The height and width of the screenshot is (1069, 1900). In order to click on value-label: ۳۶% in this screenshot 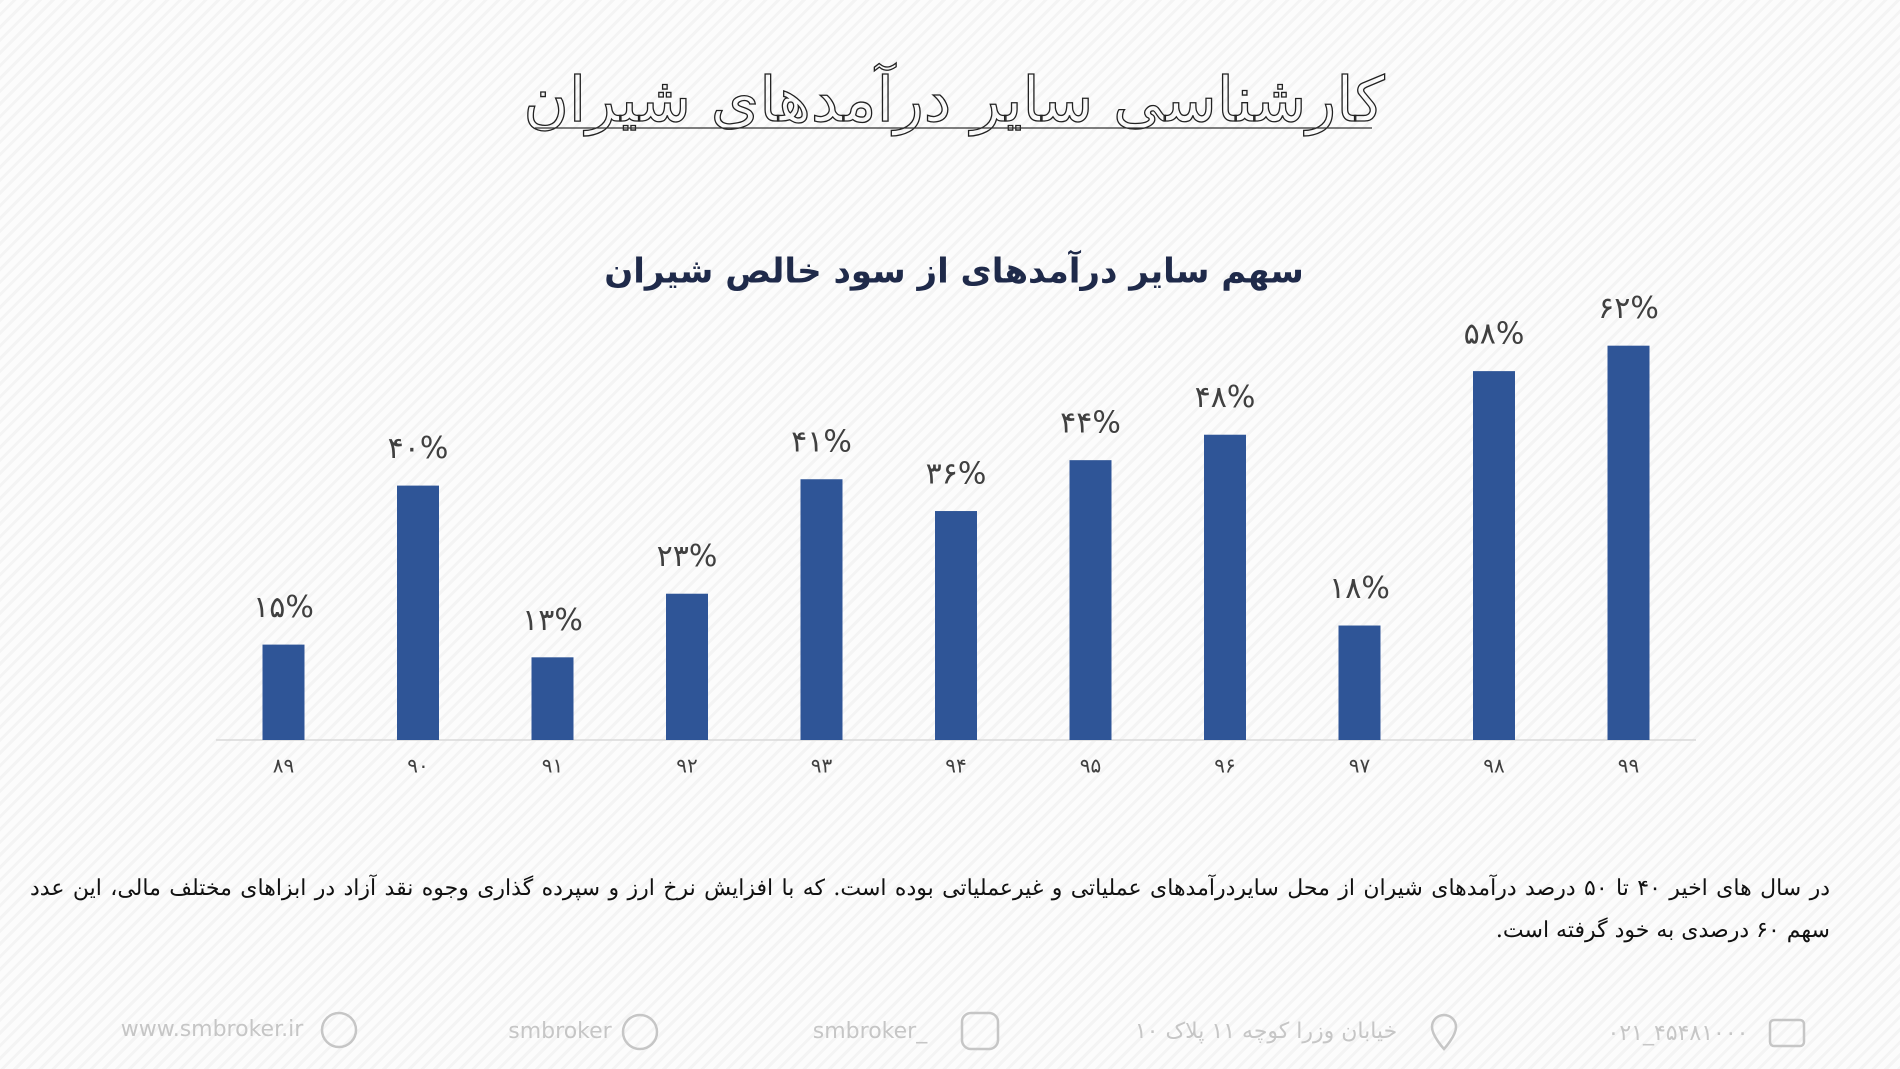, I will do `click(956, 474)`.